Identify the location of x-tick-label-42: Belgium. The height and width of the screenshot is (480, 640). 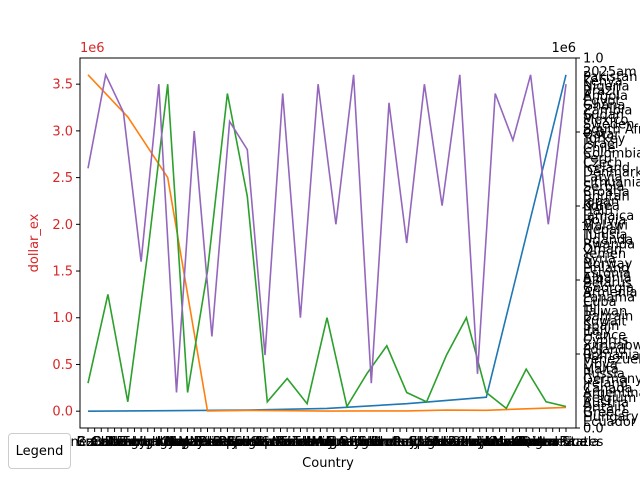
(366, 442).